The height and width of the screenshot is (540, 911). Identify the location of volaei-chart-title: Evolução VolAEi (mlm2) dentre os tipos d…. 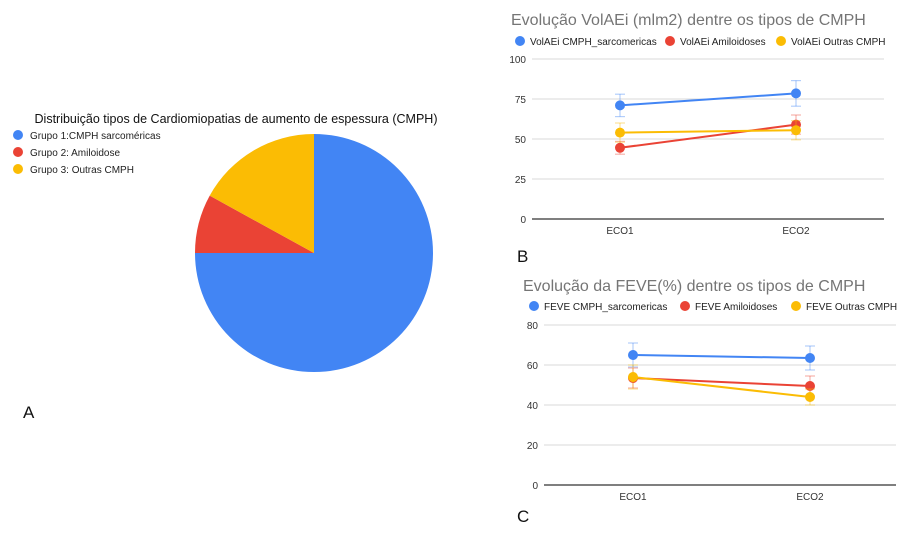
(688, 20).